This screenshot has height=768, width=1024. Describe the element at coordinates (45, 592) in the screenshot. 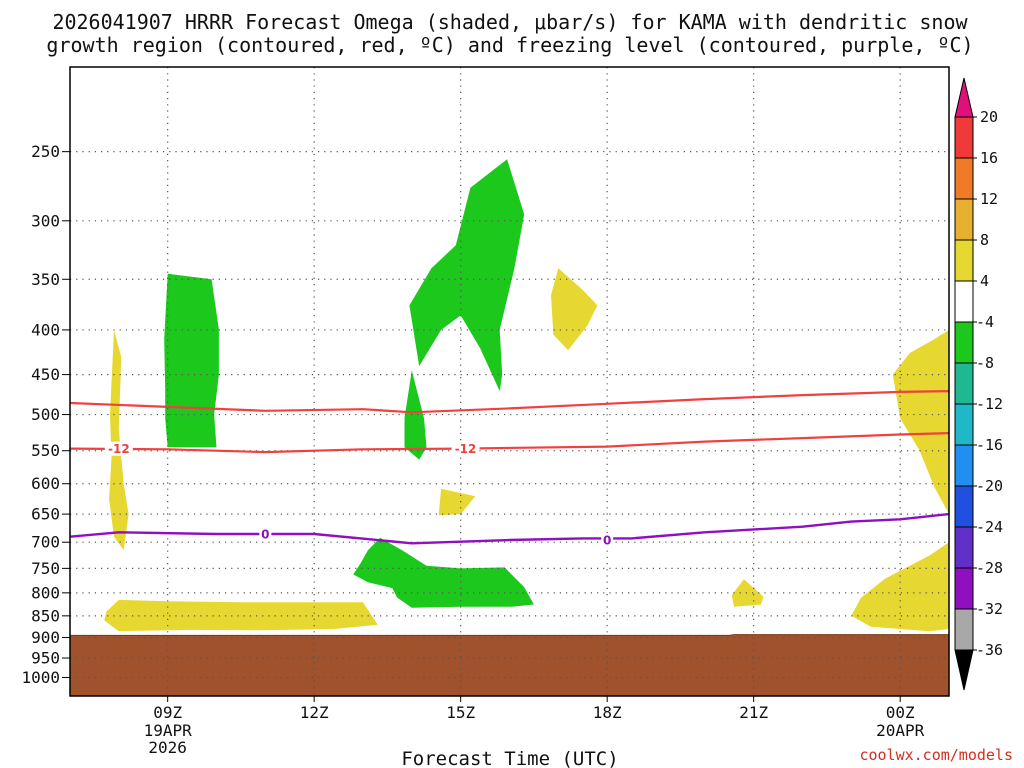

I see `y-tick-label-800: 800` at that location.